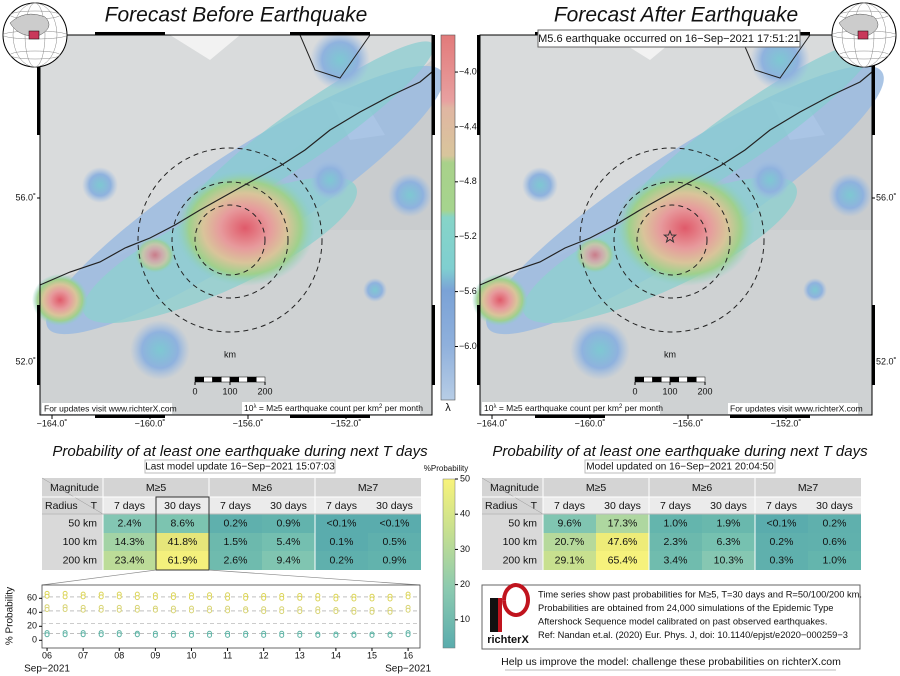  What do you see at coordinates (676, 542) in the screenshot?
I see `probability-value: 2.3%` at bounding box center [676, 542].